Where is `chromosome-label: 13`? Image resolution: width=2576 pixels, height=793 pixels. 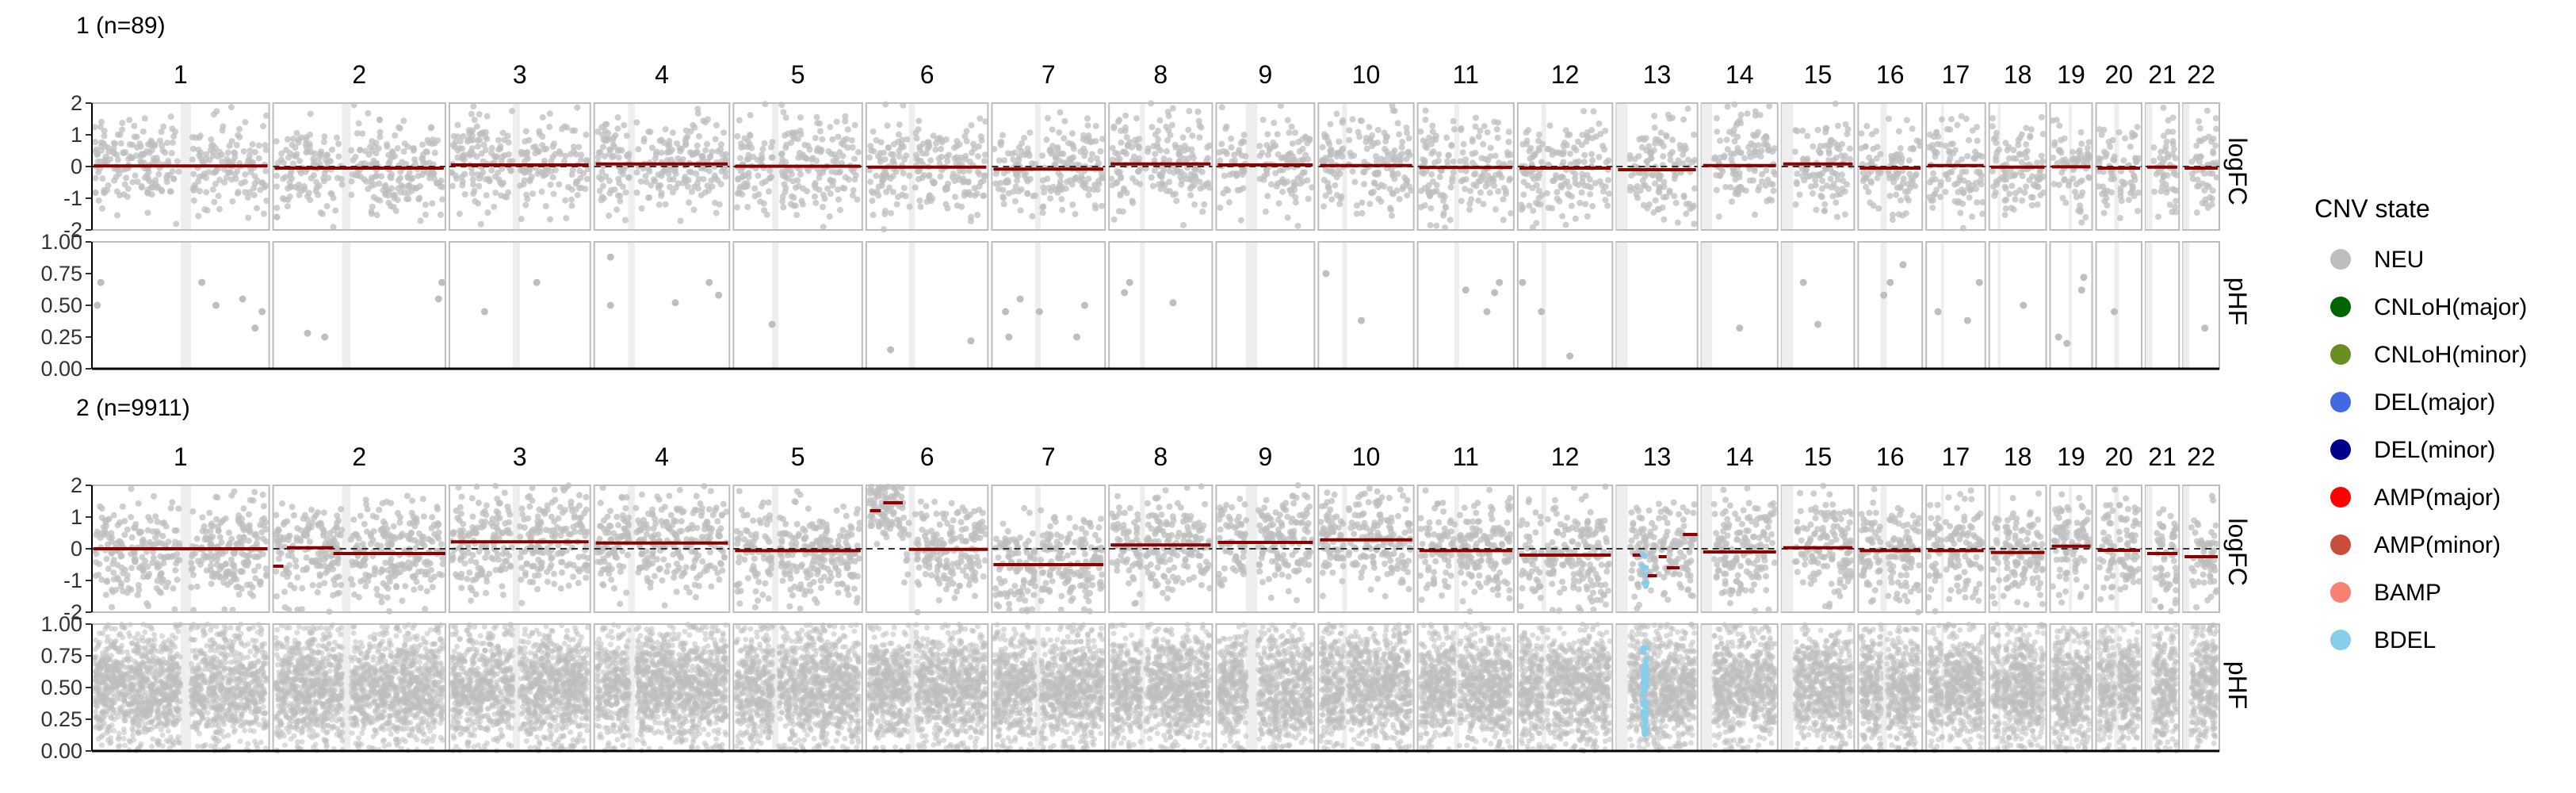 chromosome-label: 13 is located at coordinates (1658, 74).